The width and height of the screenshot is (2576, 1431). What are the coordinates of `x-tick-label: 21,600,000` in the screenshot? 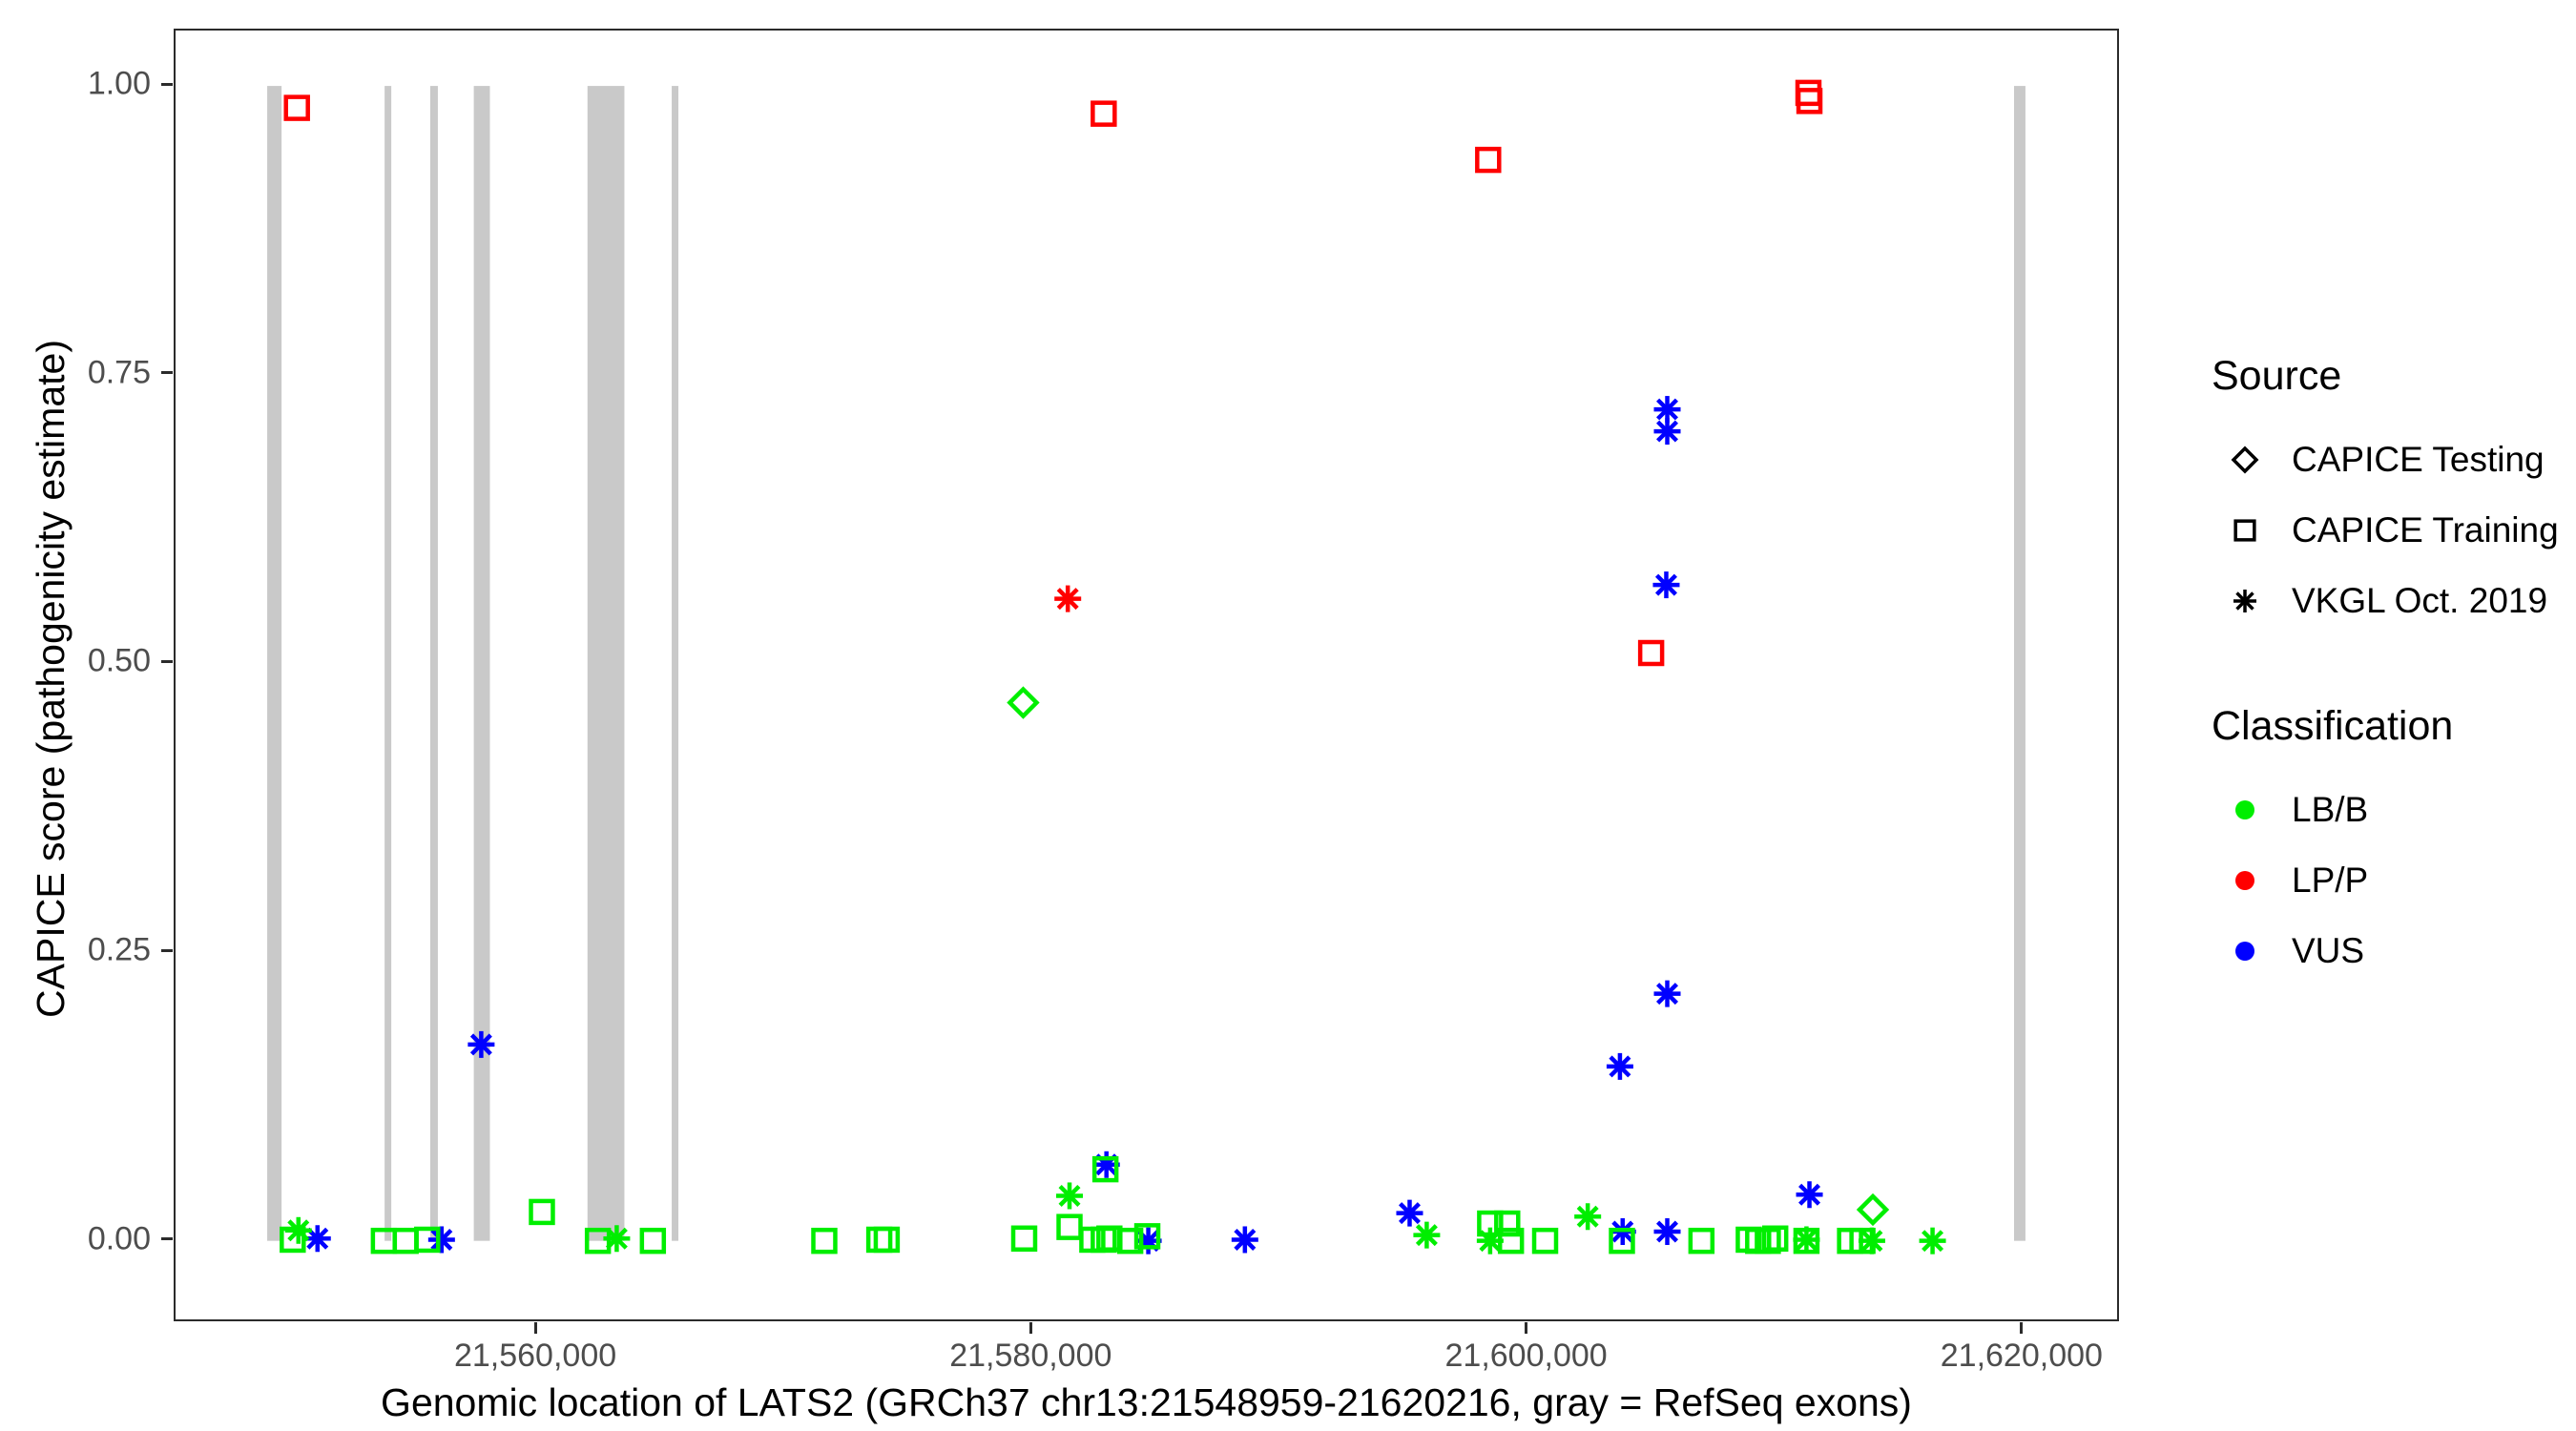 It's located at (1526, 1356).